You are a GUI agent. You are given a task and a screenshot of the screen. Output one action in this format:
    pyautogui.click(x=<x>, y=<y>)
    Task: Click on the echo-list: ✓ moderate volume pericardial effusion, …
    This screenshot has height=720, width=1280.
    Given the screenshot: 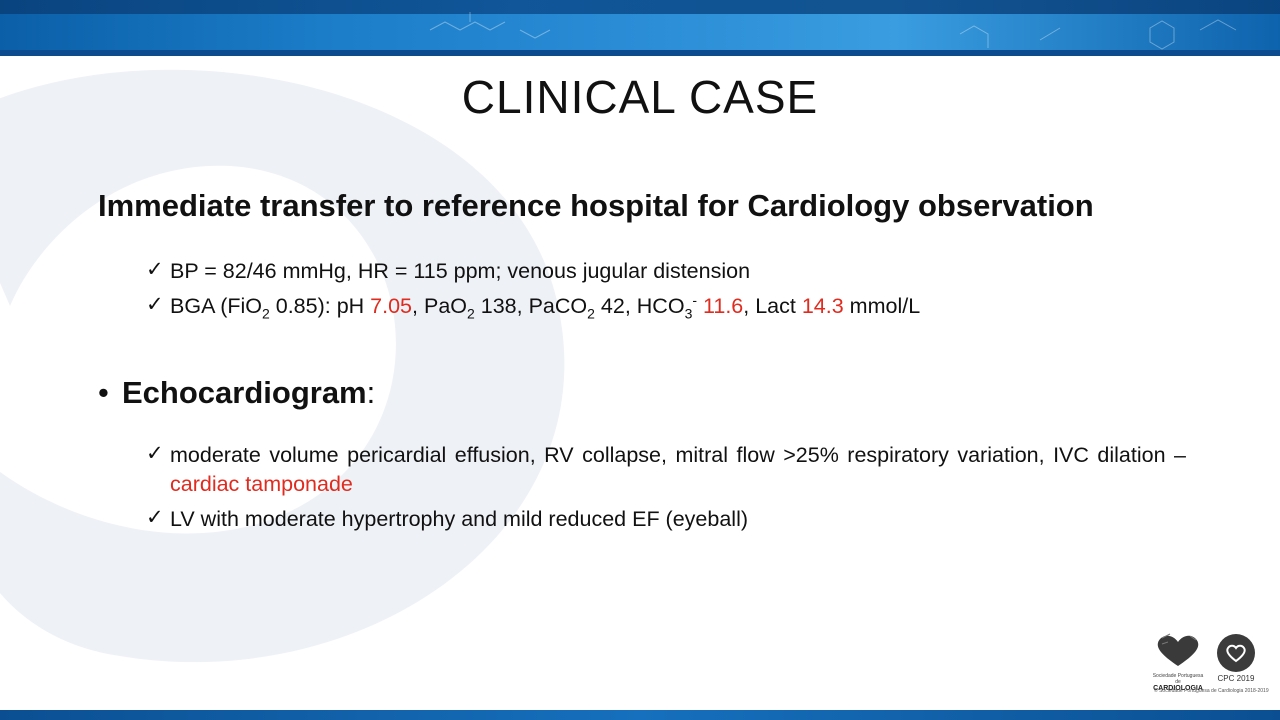 What is the action you would take?
    pyautogui.click(x=666, y=490)
    